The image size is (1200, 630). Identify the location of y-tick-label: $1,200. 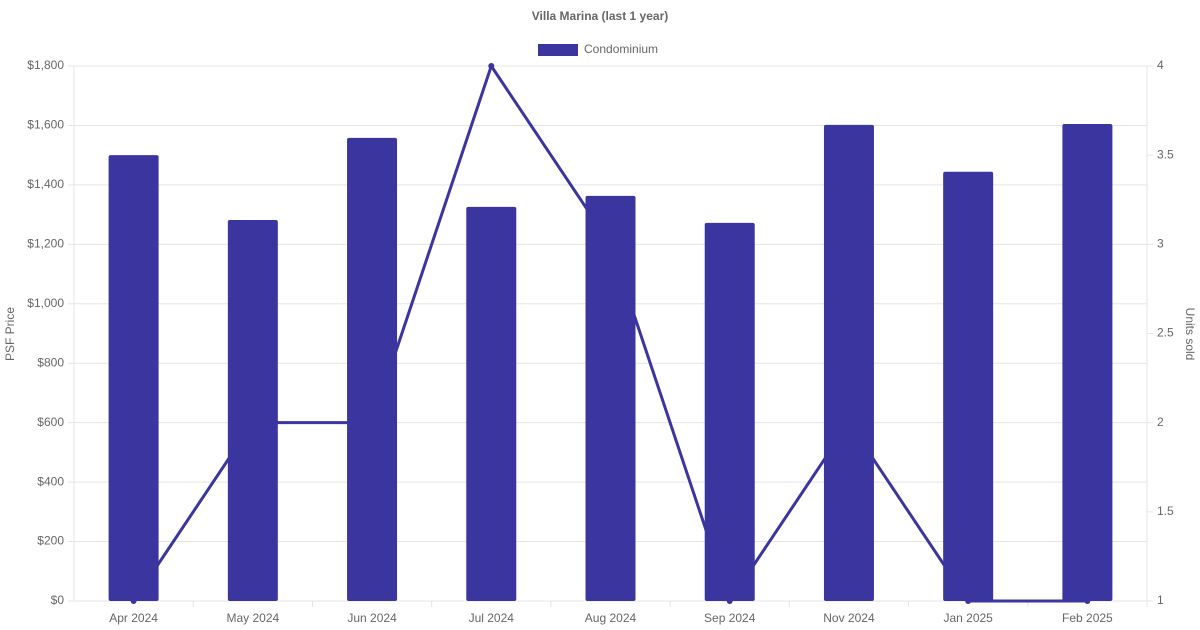
(45, 244).